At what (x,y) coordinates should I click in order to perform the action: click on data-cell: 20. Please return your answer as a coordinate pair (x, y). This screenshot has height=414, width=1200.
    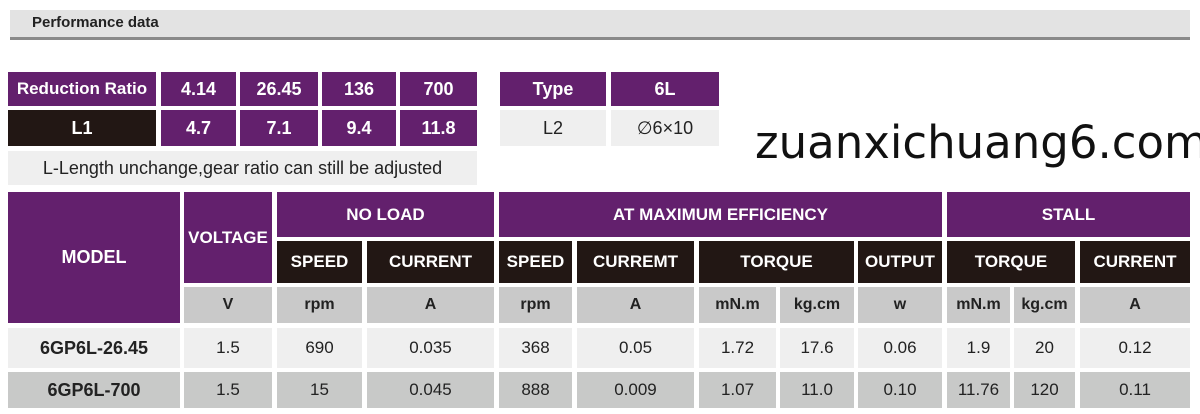
    Looking at the image, I should click on (1044, 348).